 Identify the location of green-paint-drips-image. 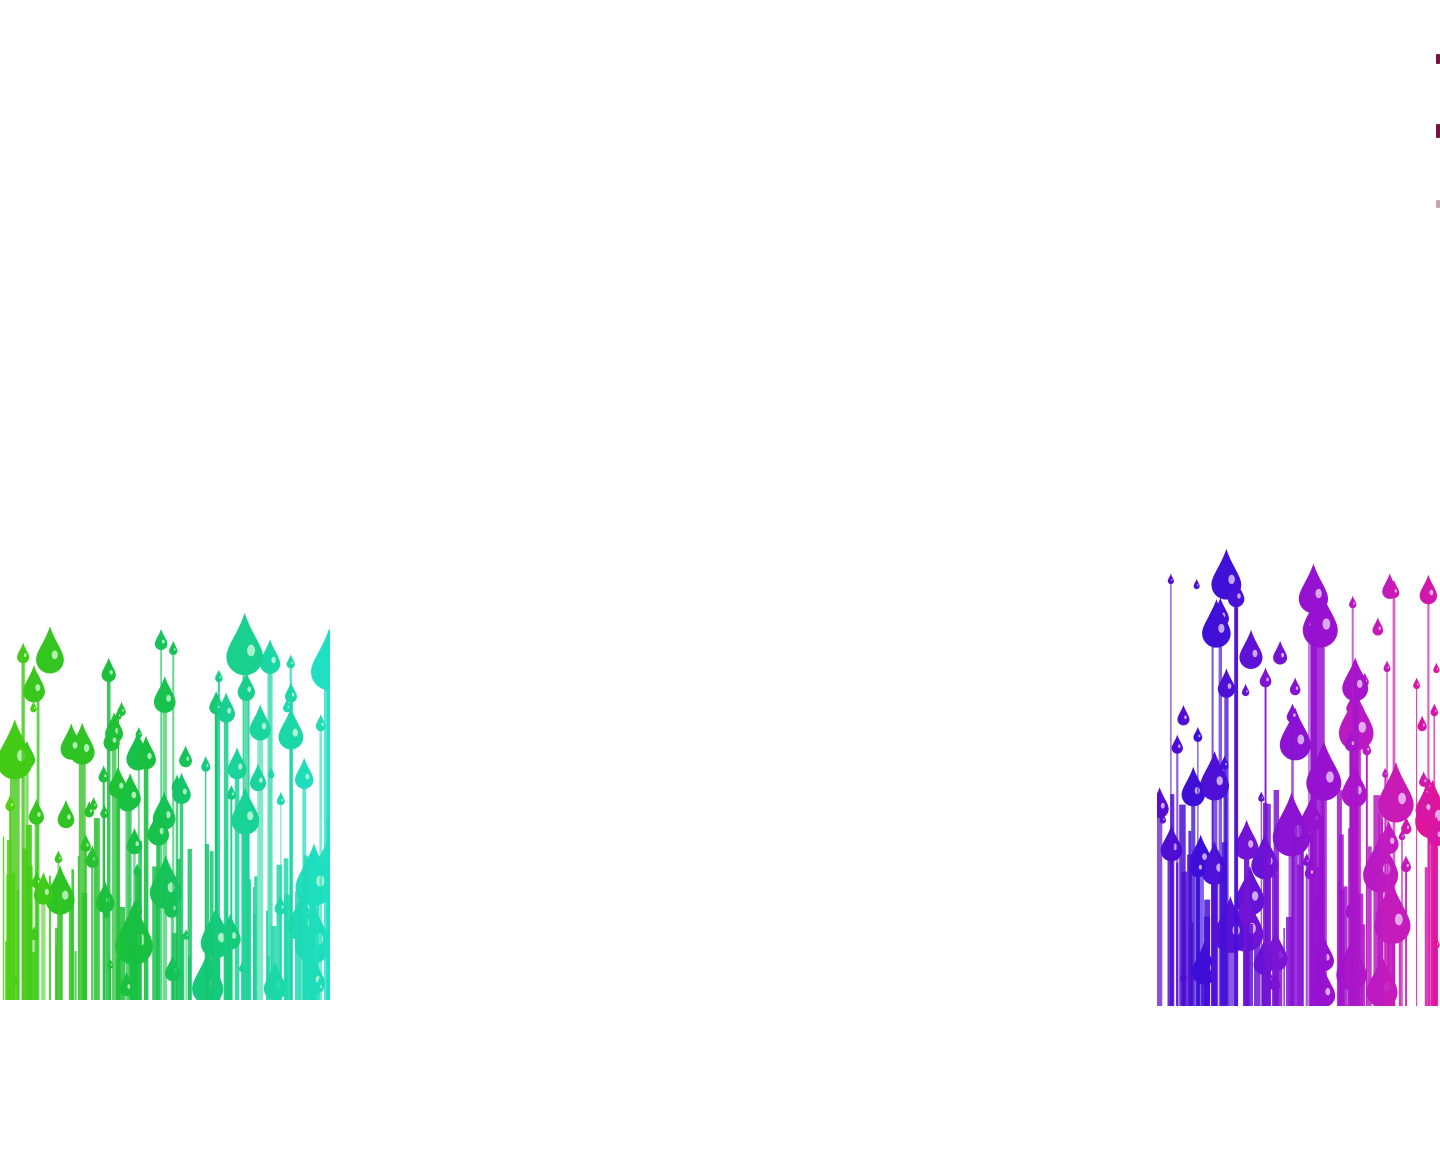
(165, 792).